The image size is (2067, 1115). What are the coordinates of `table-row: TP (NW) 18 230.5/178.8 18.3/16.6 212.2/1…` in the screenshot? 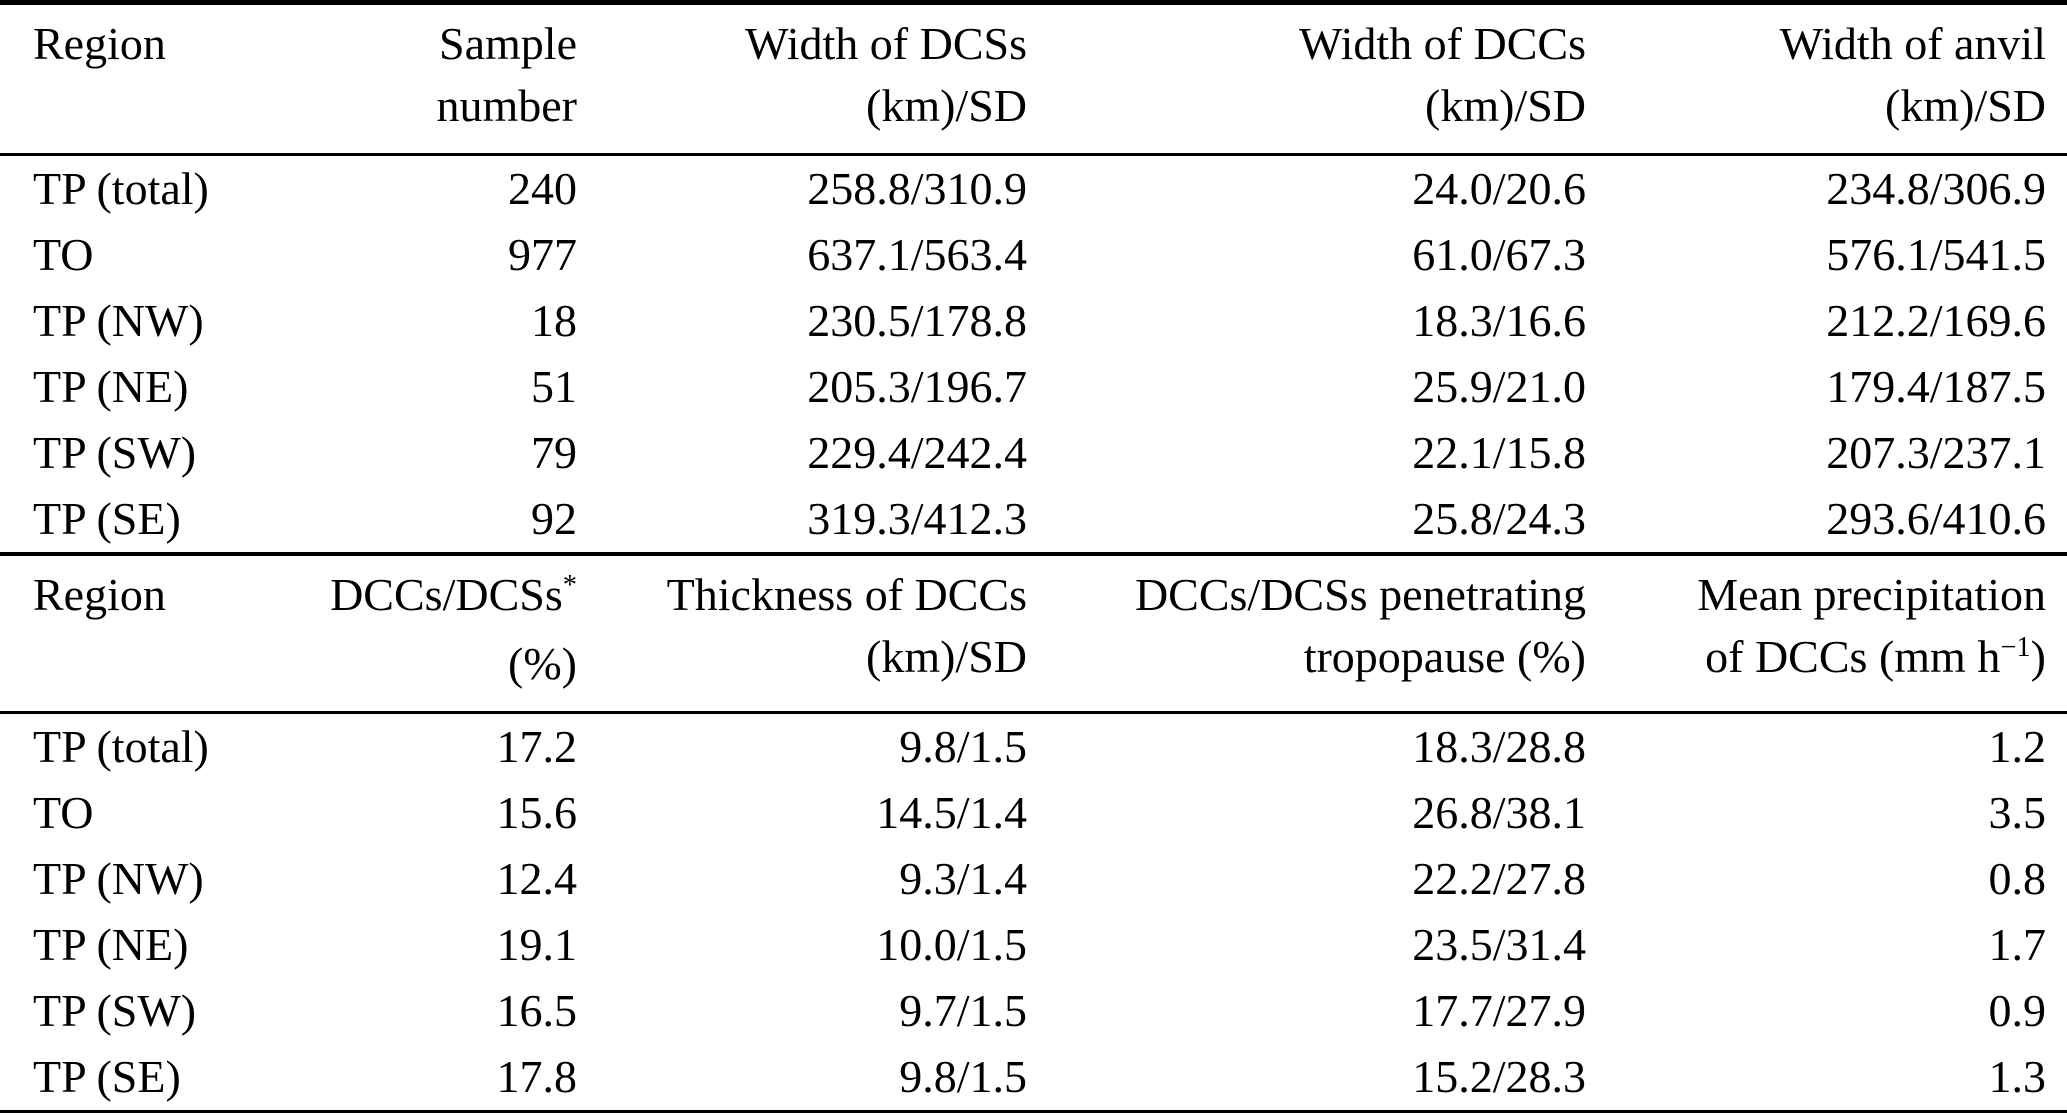 It's located at (1033, 321).